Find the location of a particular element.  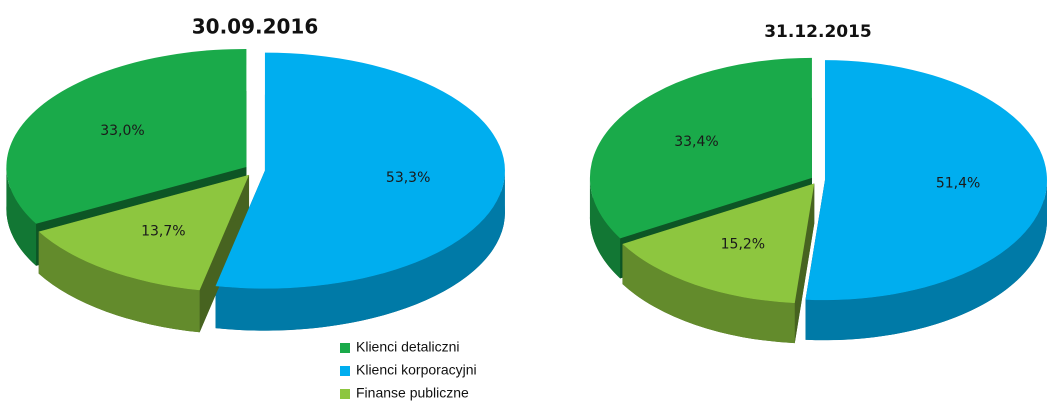

legend-label: Klienci korporacyjni is located at coordinates (416, 370).